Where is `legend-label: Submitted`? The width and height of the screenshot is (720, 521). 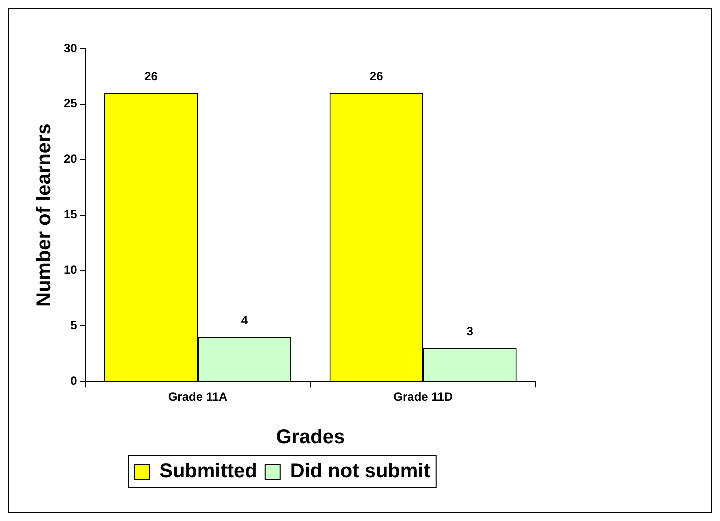 legend-label: Submitted is located at coordinates (209, 471).